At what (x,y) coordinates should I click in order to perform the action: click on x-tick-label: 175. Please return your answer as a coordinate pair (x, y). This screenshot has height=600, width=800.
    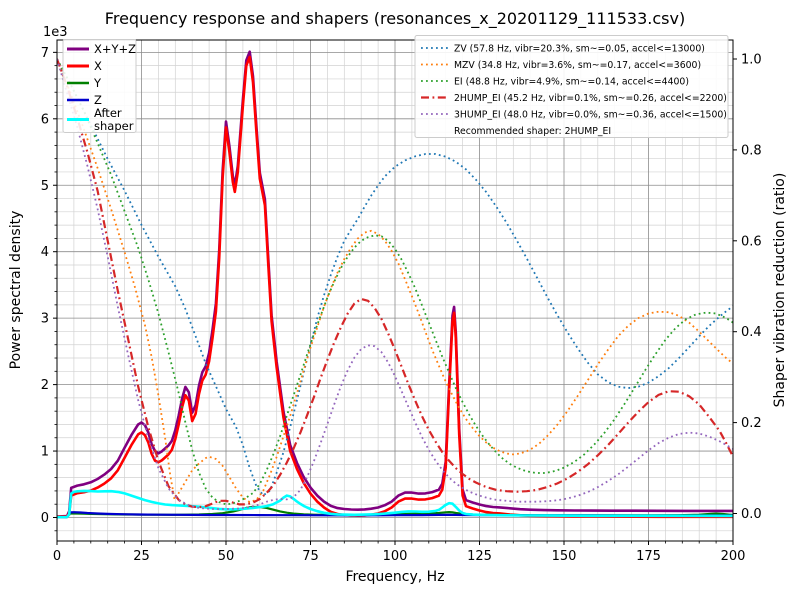
    Looking at the image, I should click on (648, 556).